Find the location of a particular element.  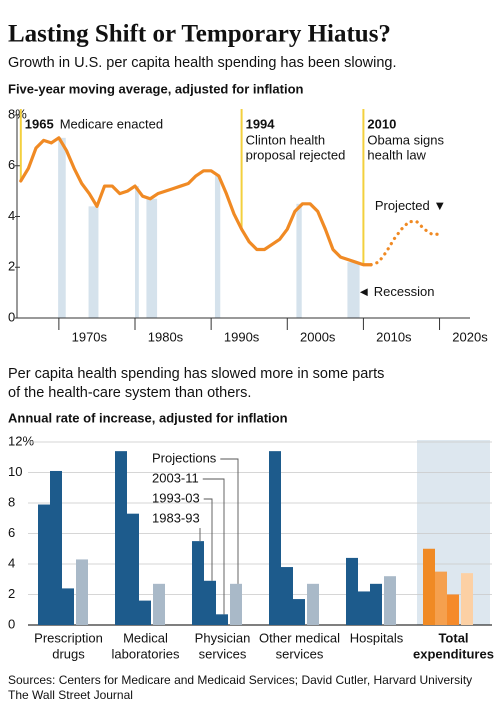

annotation-text: Medicare enacted is located at coordinates (111, 123).